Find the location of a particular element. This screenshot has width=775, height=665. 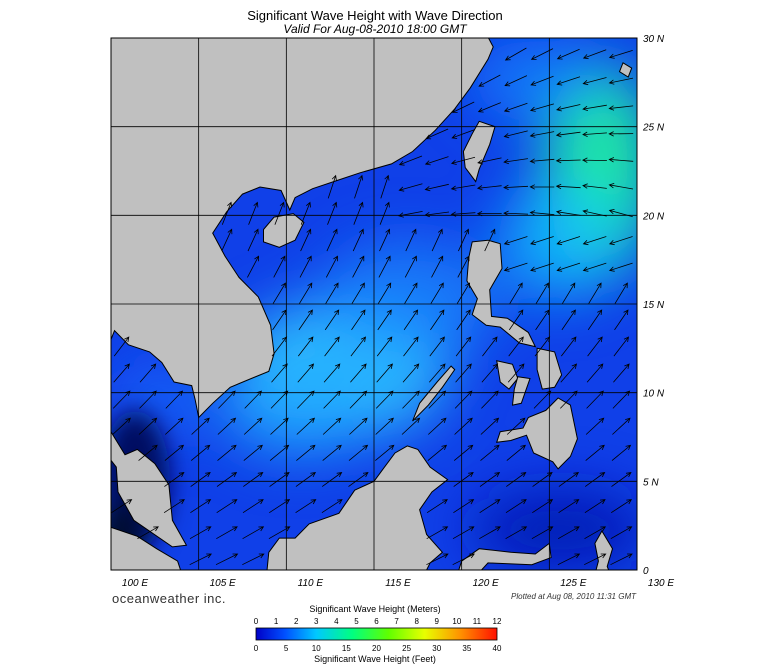

meters-tick-label: 2 is located at coordinates (296, 621).